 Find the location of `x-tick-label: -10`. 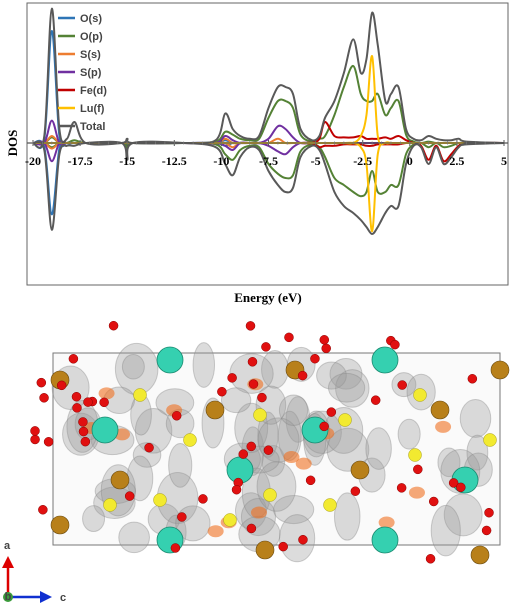

x-tick-label: -10 is located at coordinates (221, 161).